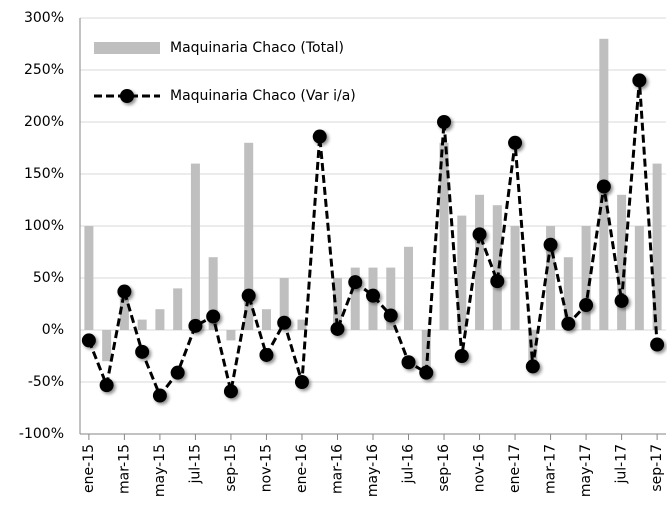 This screenshot has height=512, width=667. I want to click on x-tick-label: mar-17, so click(551, 469).